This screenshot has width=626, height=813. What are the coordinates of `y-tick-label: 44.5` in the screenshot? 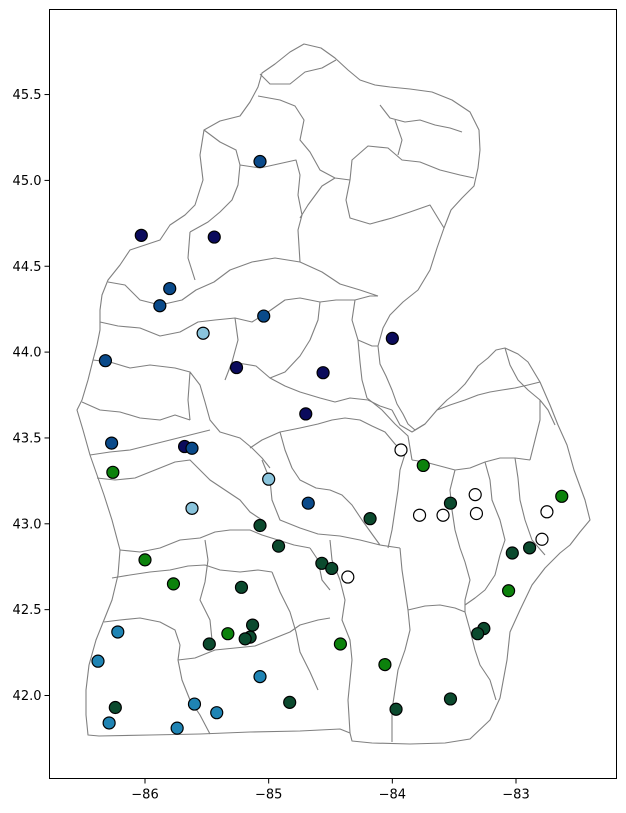 It's located at (27, 267).